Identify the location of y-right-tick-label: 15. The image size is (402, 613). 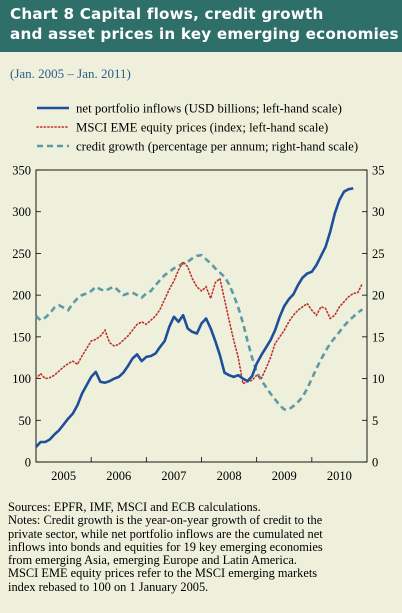
(378, 337).